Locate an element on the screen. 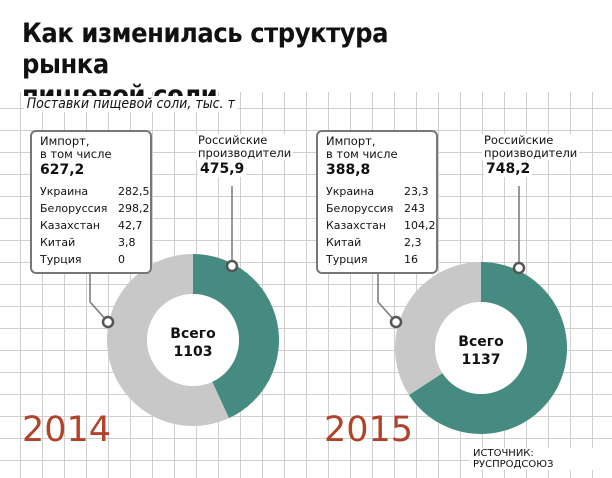  source-note: ИСТОЧНИК: РУСПРОДСОЮЗ is located at coordinates (541, 459).